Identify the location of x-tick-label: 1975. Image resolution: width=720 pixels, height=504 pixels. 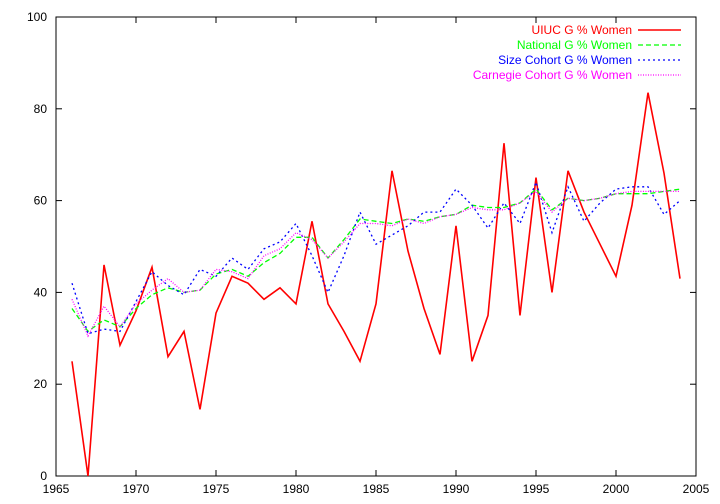
(216, 489).